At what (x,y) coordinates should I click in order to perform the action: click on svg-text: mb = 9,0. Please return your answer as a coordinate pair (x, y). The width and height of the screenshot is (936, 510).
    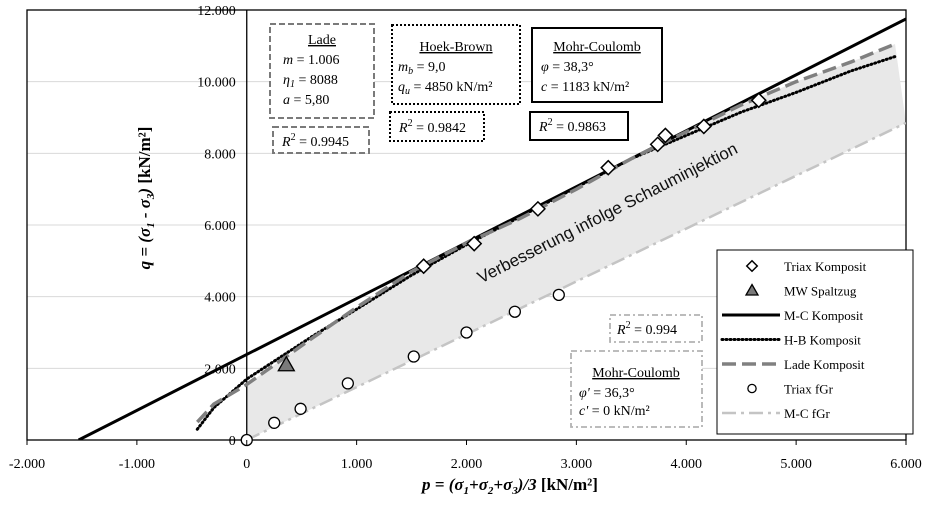
    Looking at the image, I should click on (422, 68).